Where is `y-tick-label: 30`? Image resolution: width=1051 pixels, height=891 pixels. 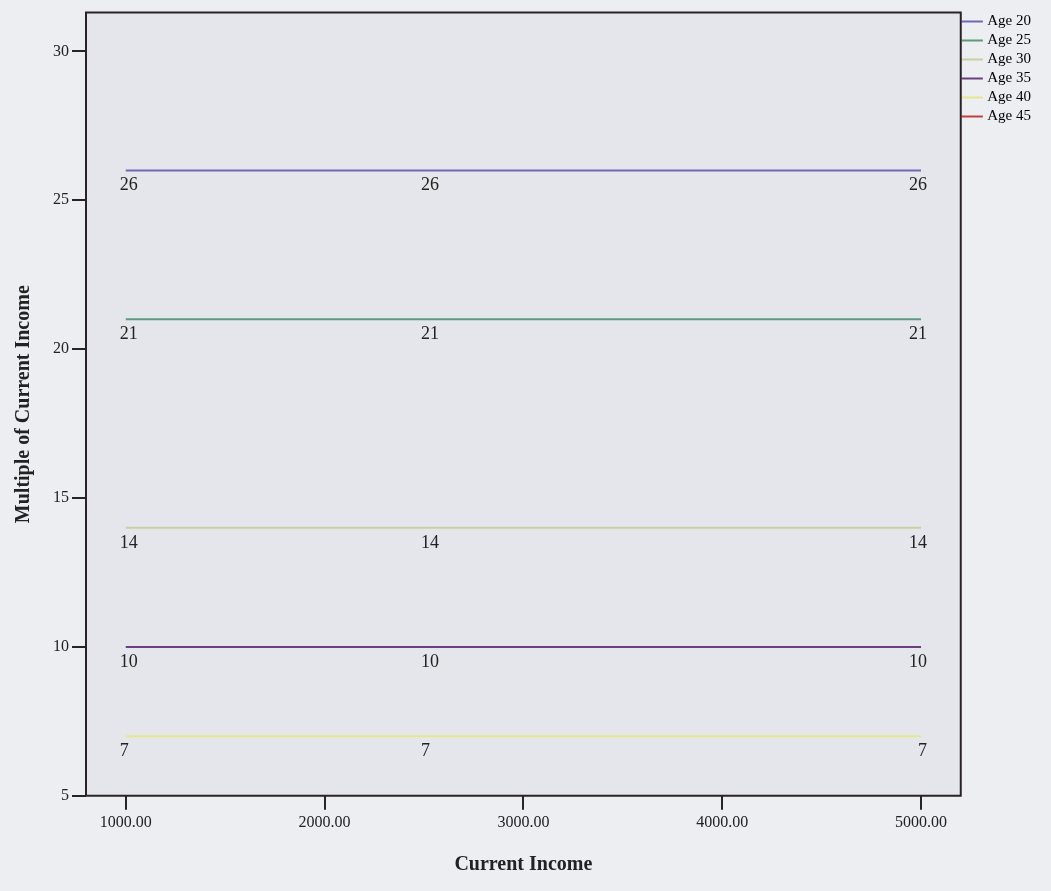 y-tick-label: 30 is located at coordinates (61, 50).